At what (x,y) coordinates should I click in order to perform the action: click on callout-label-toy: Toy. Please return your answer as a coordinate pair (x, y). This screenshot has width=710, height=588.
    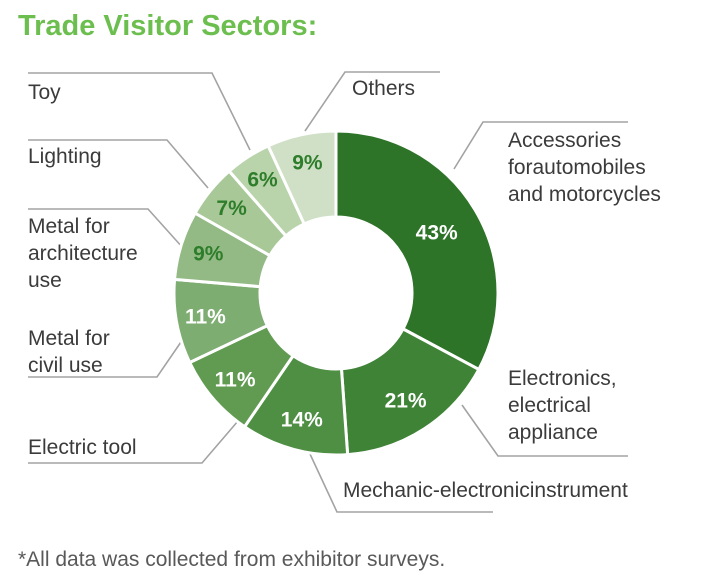
    Looking at the image, I should click on (44, 92).